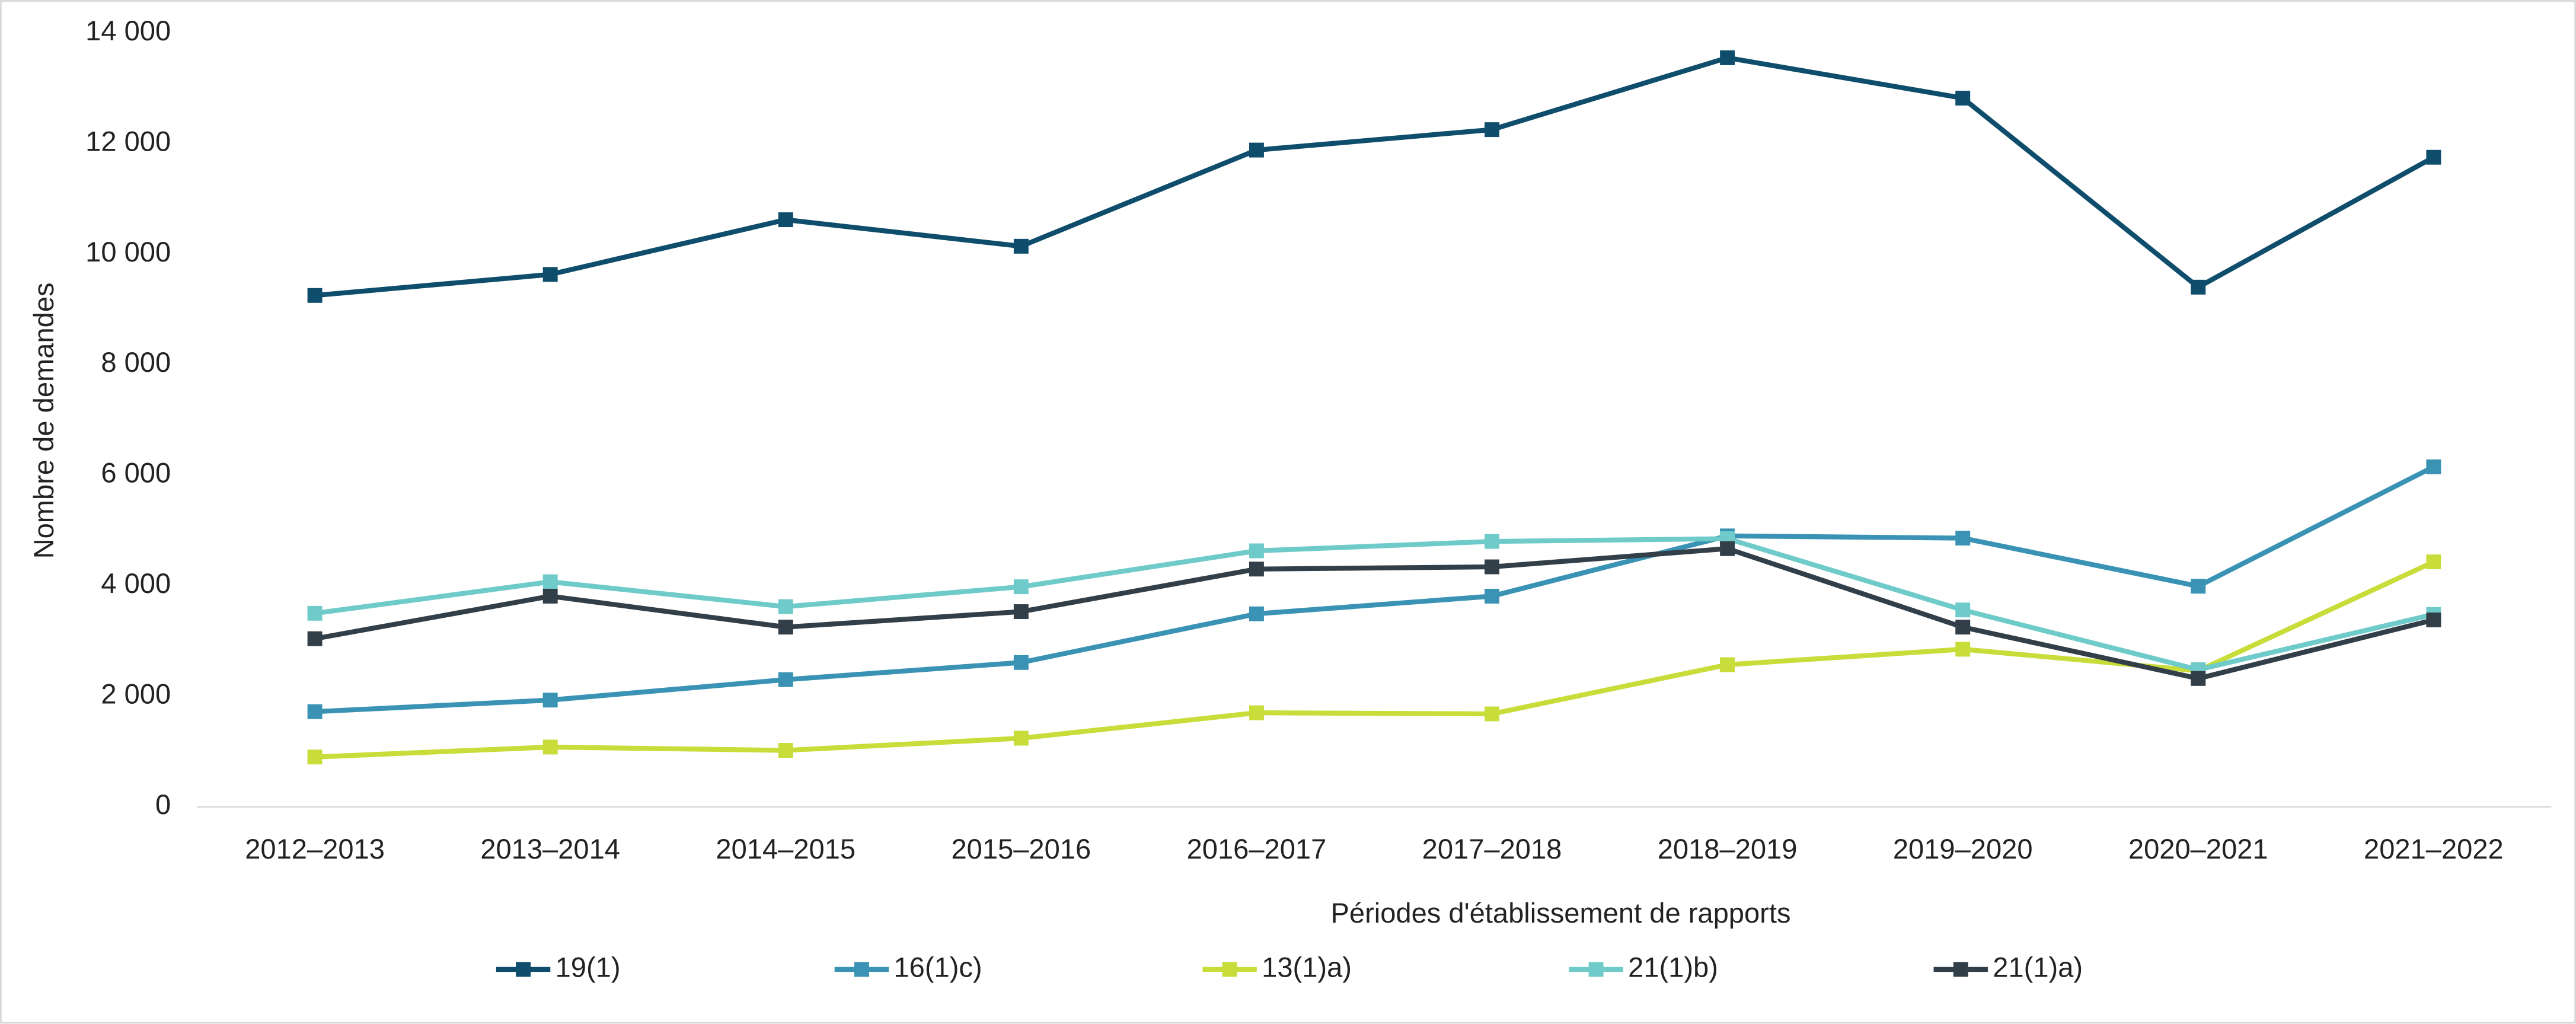  Describe the element at coordinates (128, 141) in the screenshot. I see `y-tick-label: 12 000` at that location.